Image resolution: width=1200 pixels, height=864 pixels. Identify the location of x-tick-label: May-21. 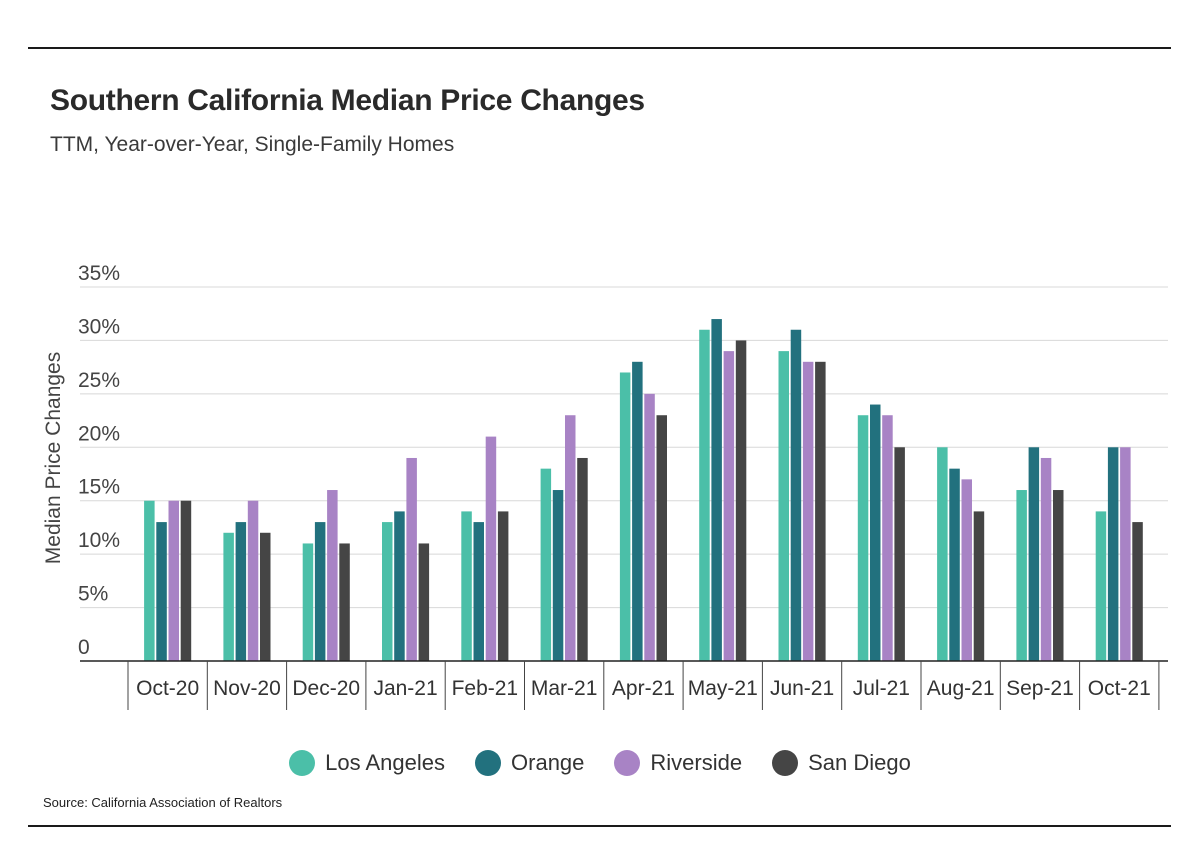
(723, 688).